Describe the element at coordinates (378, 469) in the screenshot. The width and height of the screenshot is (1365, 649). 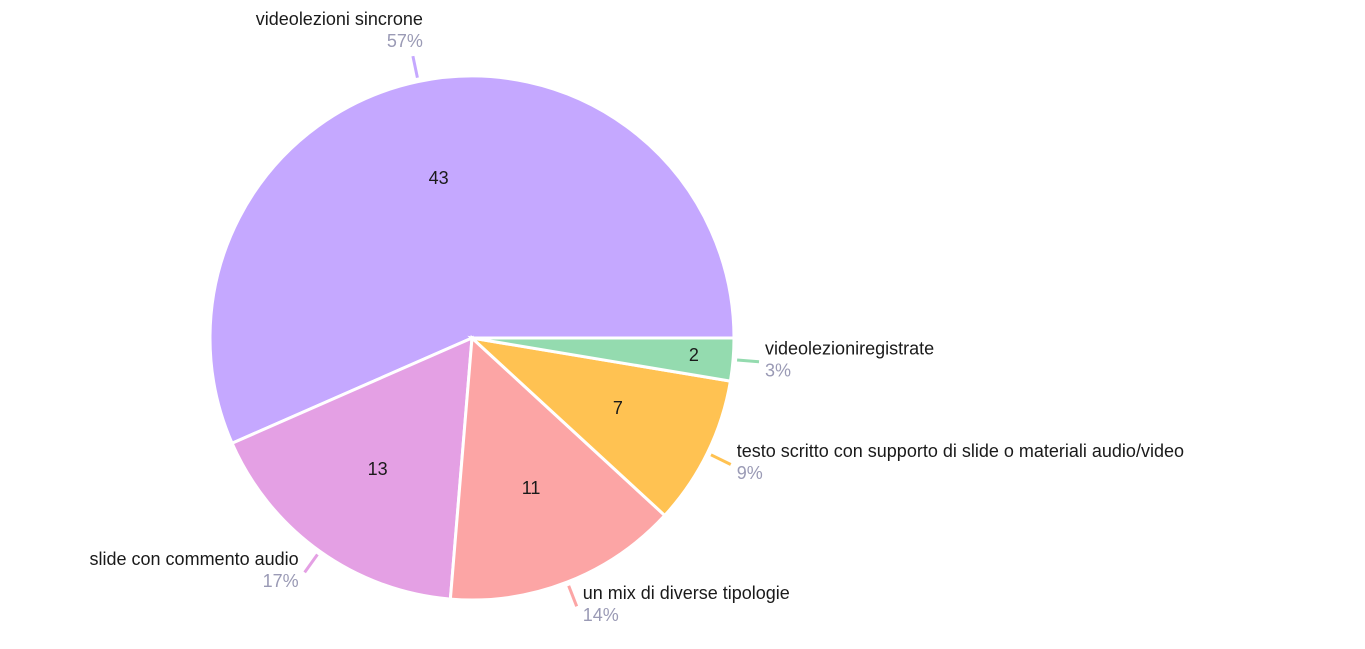
I see `slice-value: 13` at that location.